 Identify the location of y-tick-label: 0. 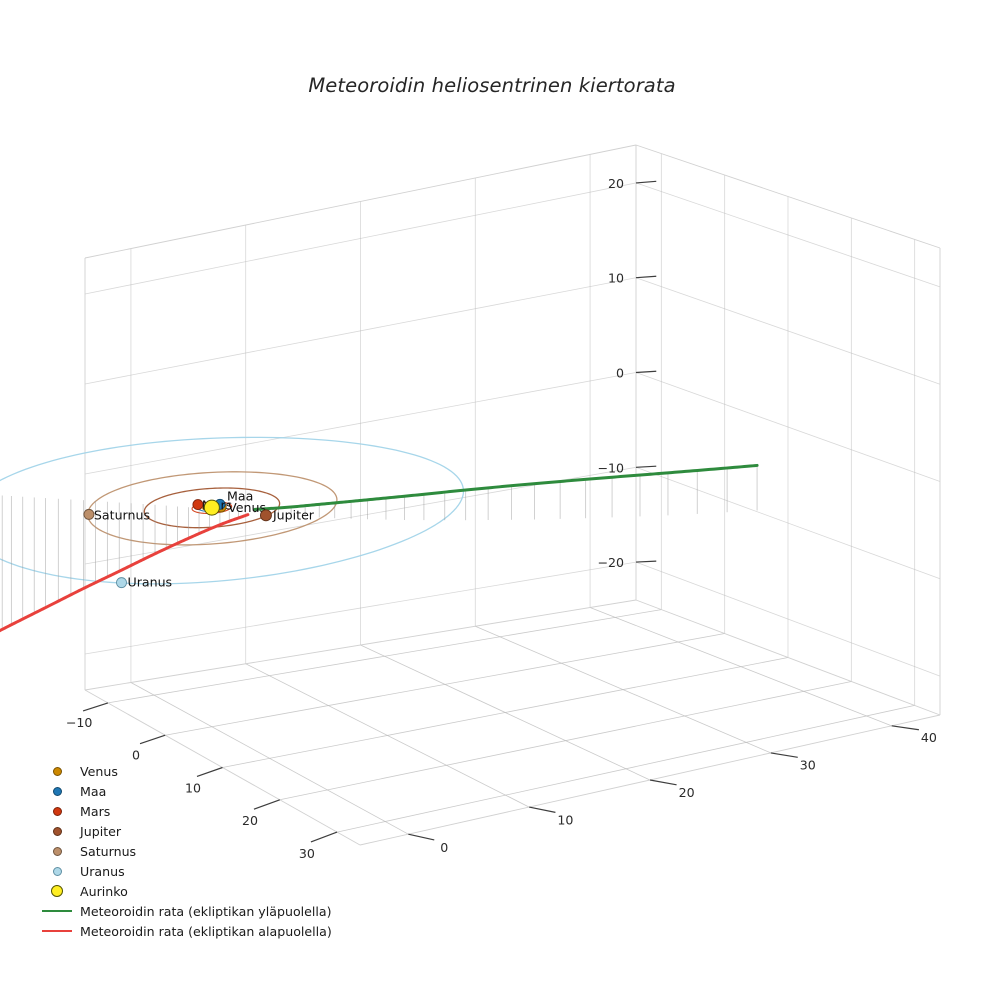
(444, 847).